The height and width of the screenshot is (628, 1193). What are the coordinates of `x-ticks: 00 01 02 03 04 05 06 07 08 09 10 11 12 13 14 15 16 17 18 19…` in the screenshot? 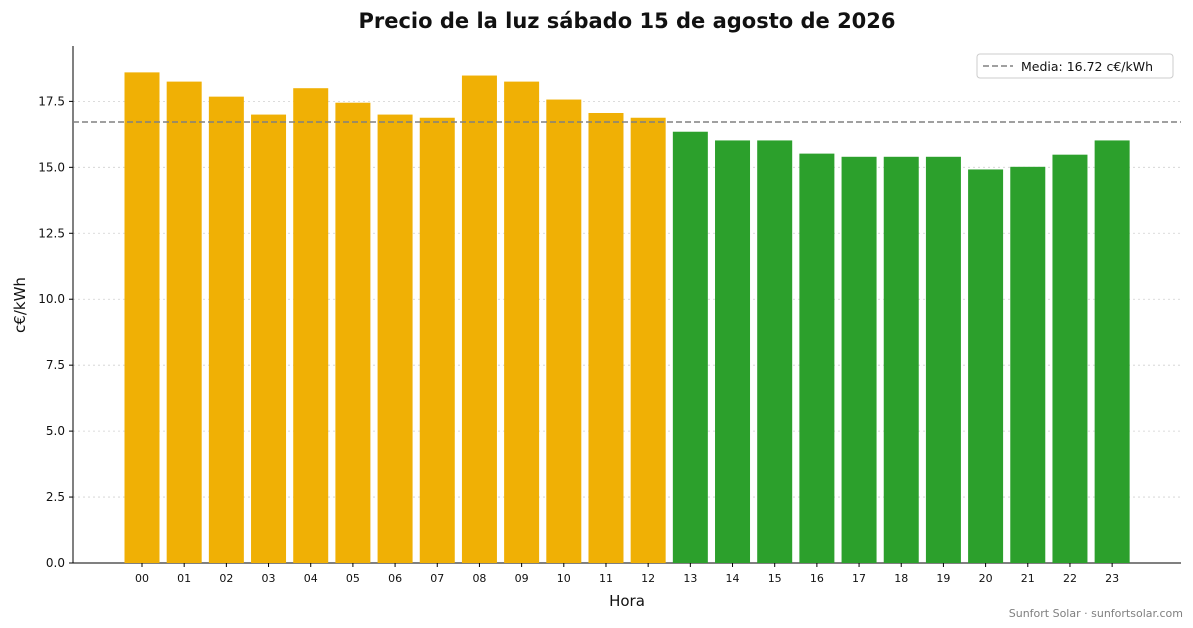 It's located at (627, 574).